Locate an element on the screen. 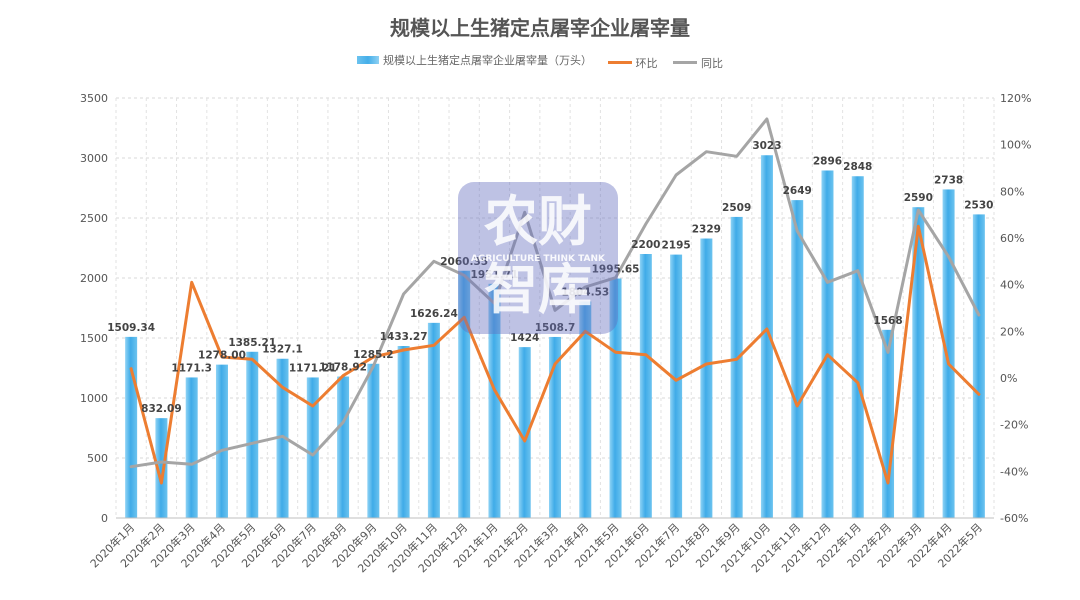 The width and height of the screenshot is (1080, 600). legend-item-tongbi: 同比 is located at coordinates (698, 63).